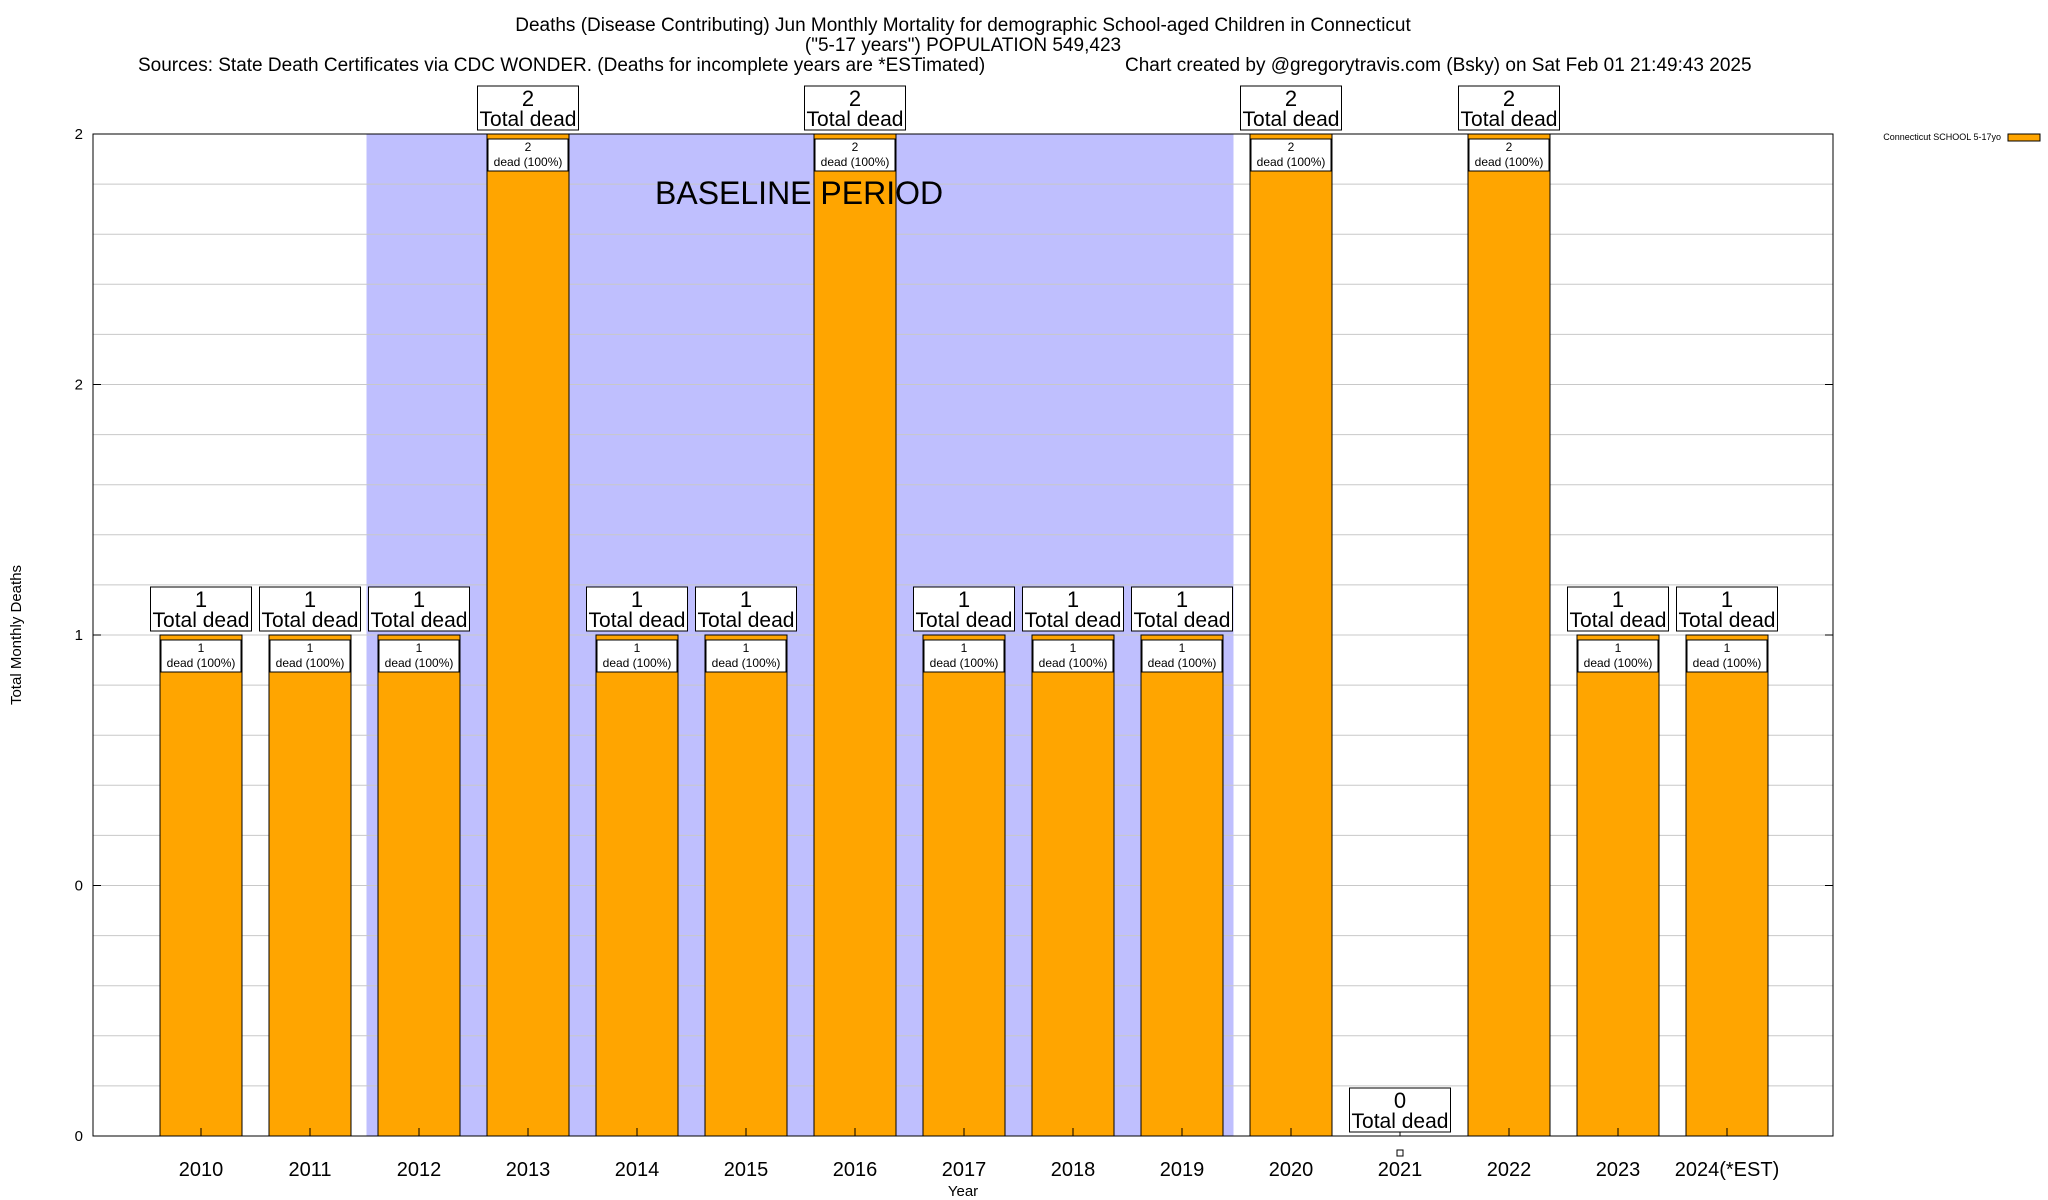  What do you see at coordinates (201, 1170) in the screenshot?
I see `x-tick-label: 2010` at bounding box center [201, 1170].